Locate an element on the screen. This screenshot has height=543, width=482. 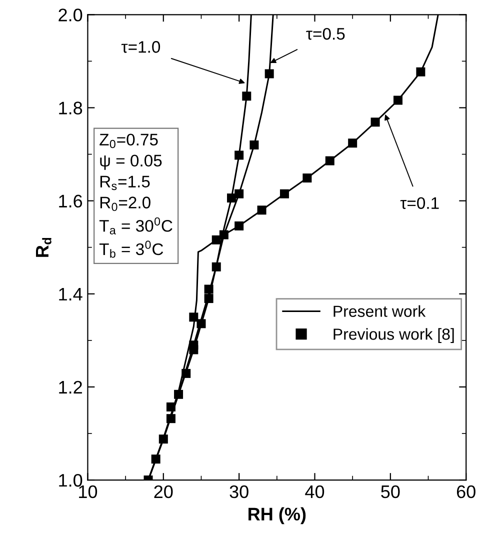
legend-label: Previous work [8] is located at coordinates (394, 335).